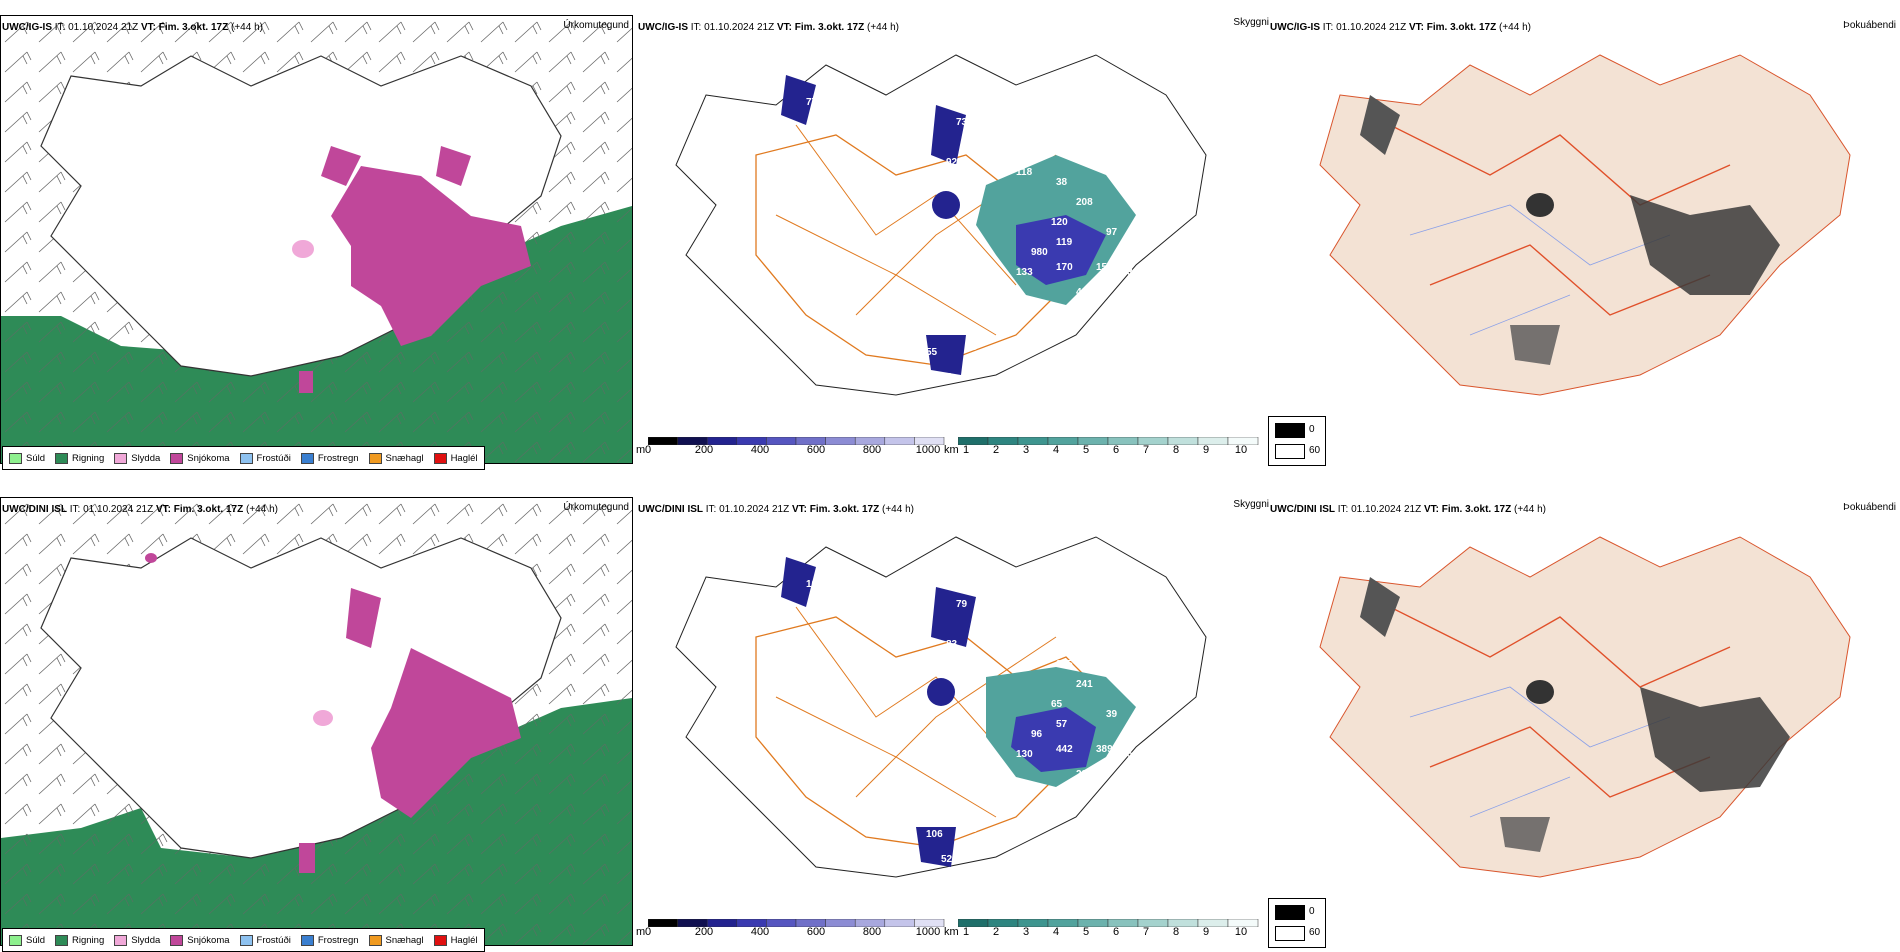 The width and height of the screenshot is (1900, 952). Describe the element at coordinates (273, 940) in the screenshot. I see `legend-label: Frostúði` at that location.